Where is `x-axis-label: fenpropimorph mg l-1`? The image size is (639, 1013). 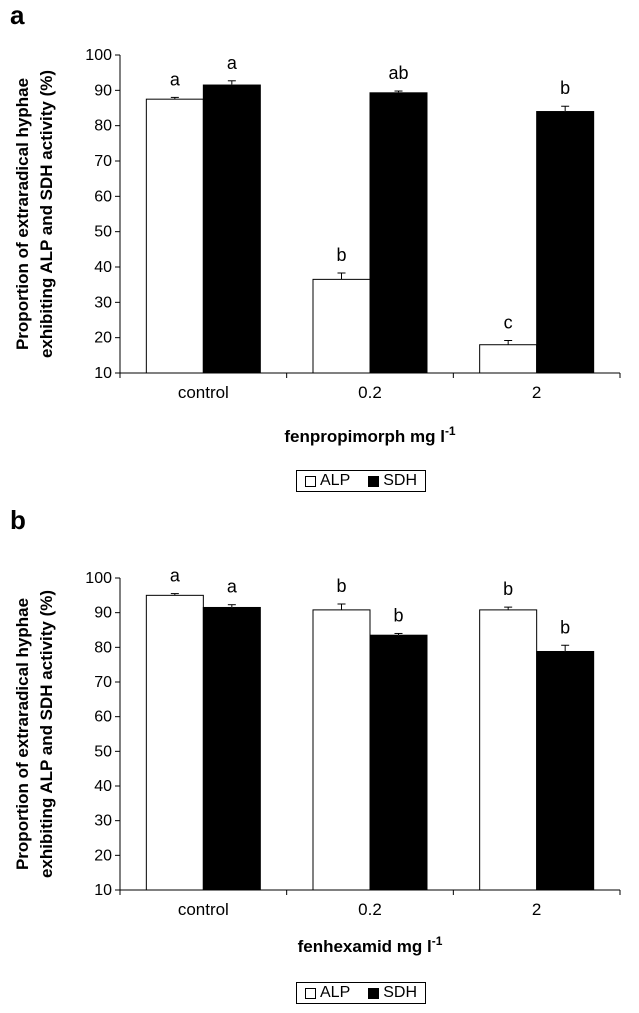
x-axis-label: fenpropimorph mg l-1 is located at coordinates (370, 435).